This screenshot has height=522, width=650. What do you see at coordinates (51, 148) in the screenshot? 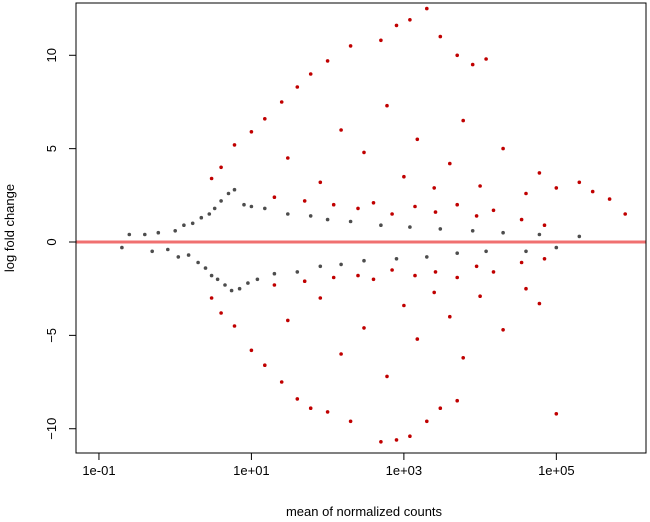
I see `y-tick-label: 5` at bounding box center [51, 148].